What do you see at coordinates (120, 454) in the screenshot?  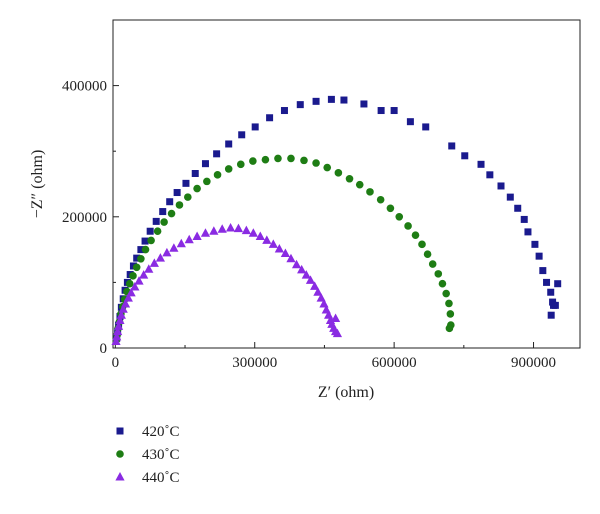 I see `legend-marker-circle` at bounding box center [120, 454].